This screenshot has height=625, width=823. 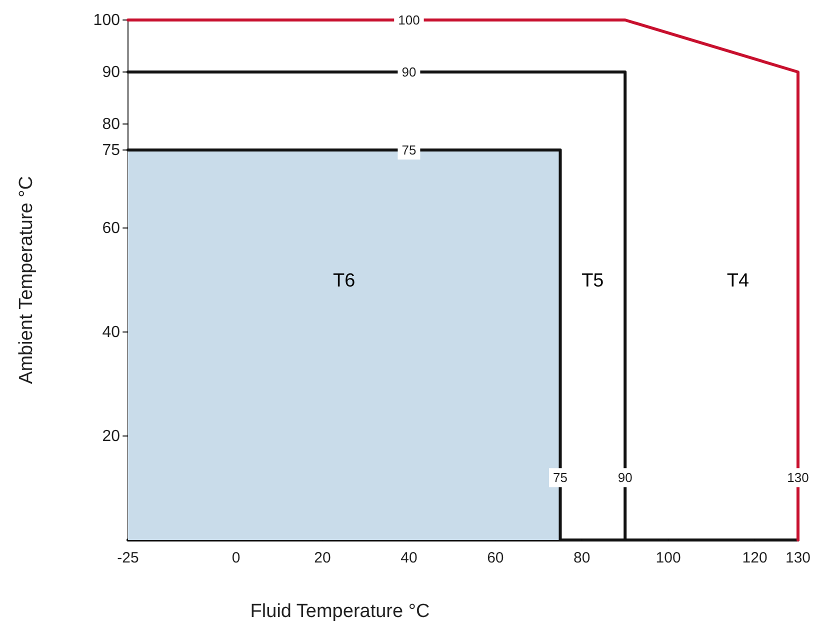 I want to click on x-tick-label: 130, so click(x=798, y=558).